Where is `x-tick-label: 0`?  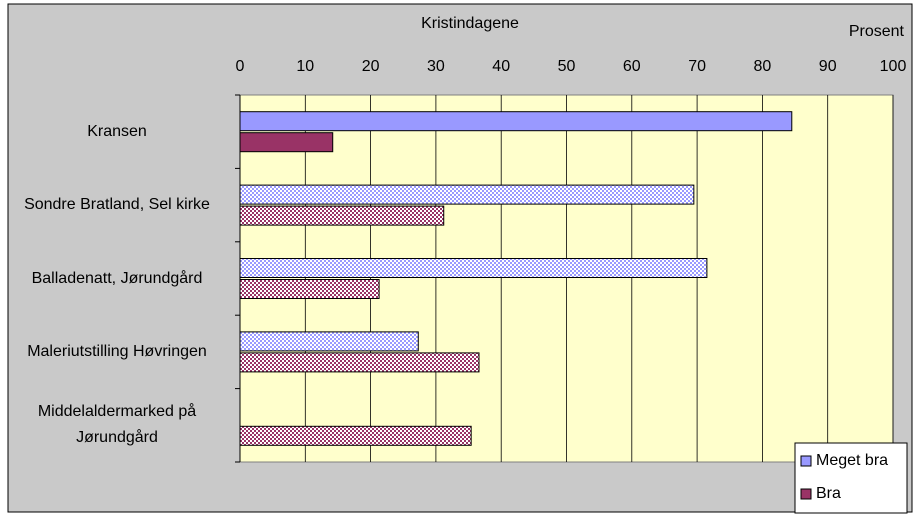 x-tick-label: 0 is located at coordinates (240, 66).